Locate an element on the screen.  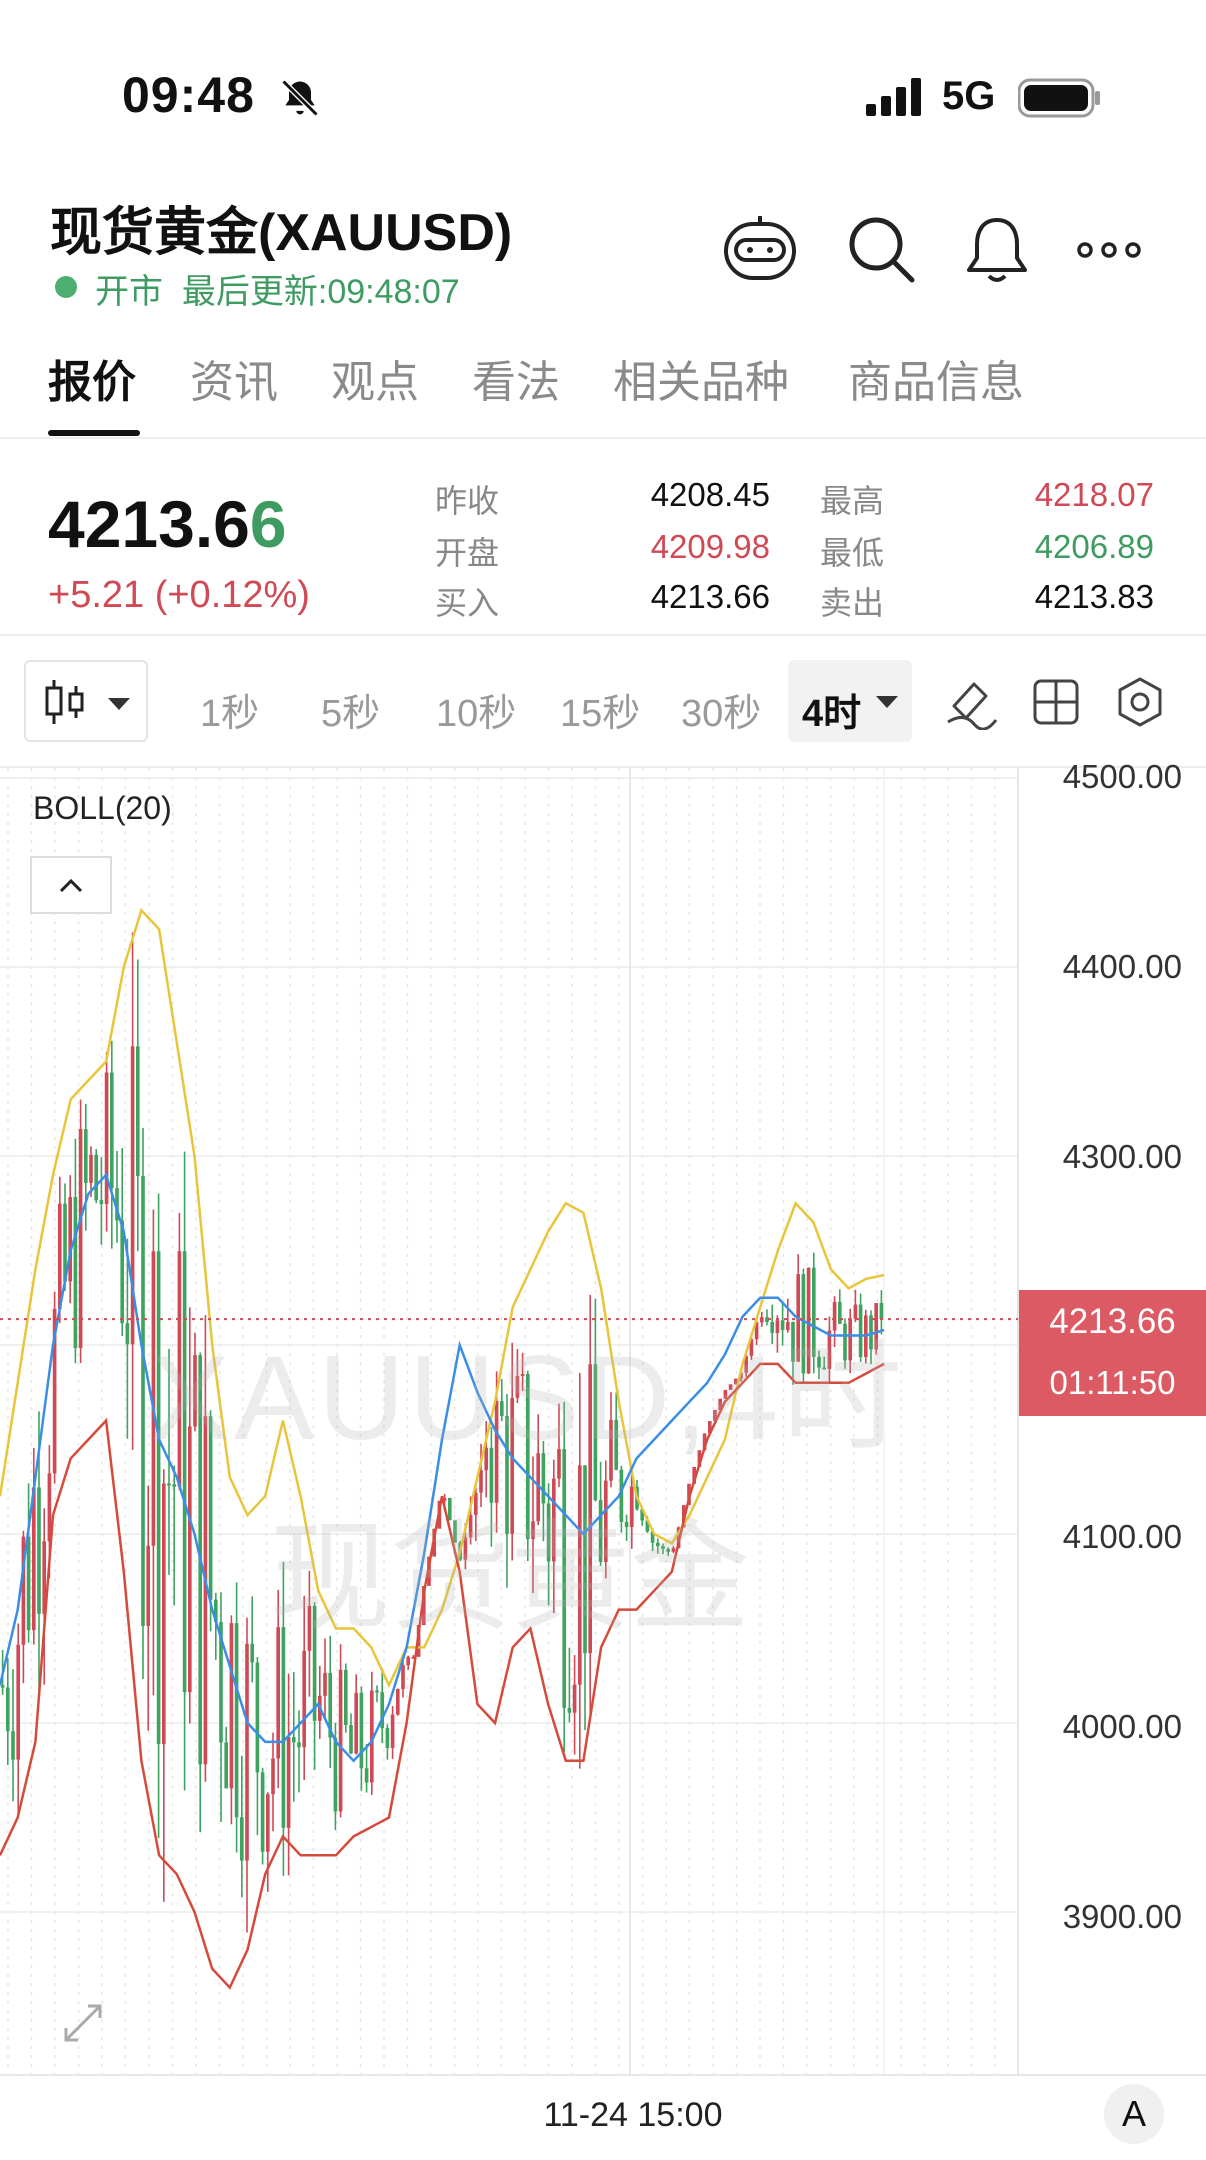
more-icon is located at coordinates (1109, 250).